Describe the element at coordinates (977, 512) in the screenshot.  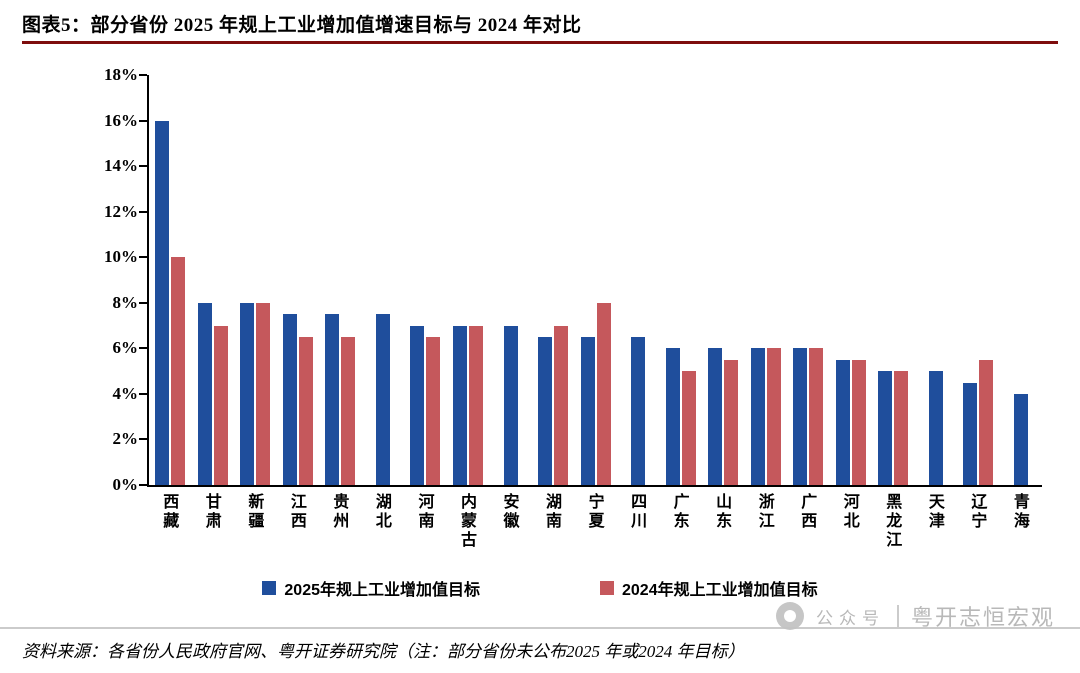
I see `x-axis-label: 辽宁` at that location.